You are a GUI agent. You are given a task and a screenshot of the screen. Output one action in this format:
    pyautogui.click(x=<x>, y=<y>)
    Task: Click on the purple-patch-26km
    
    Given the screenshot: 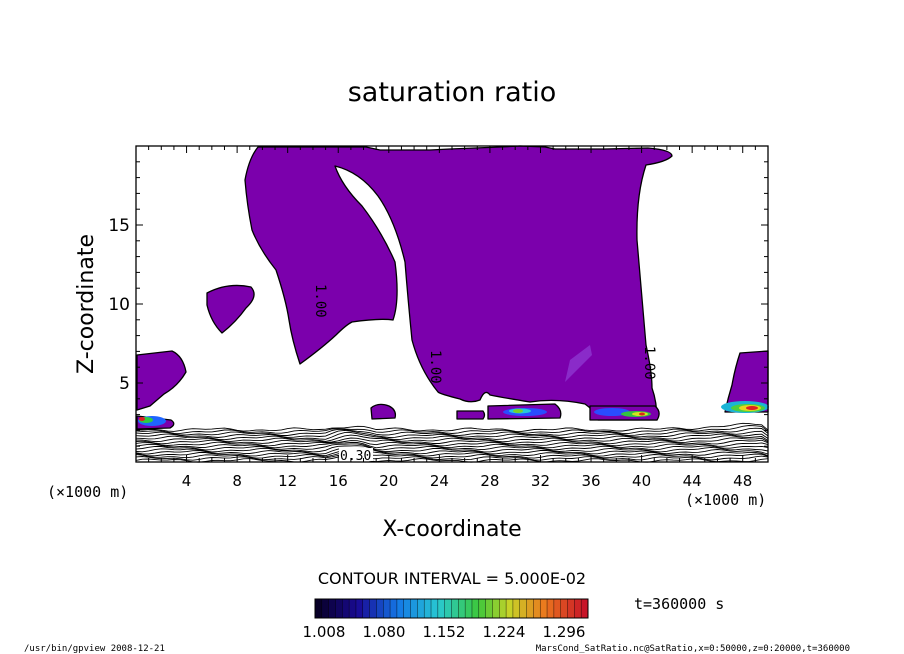 What is the action you would take?
    pyautogui.click(x=471, y=415)
    